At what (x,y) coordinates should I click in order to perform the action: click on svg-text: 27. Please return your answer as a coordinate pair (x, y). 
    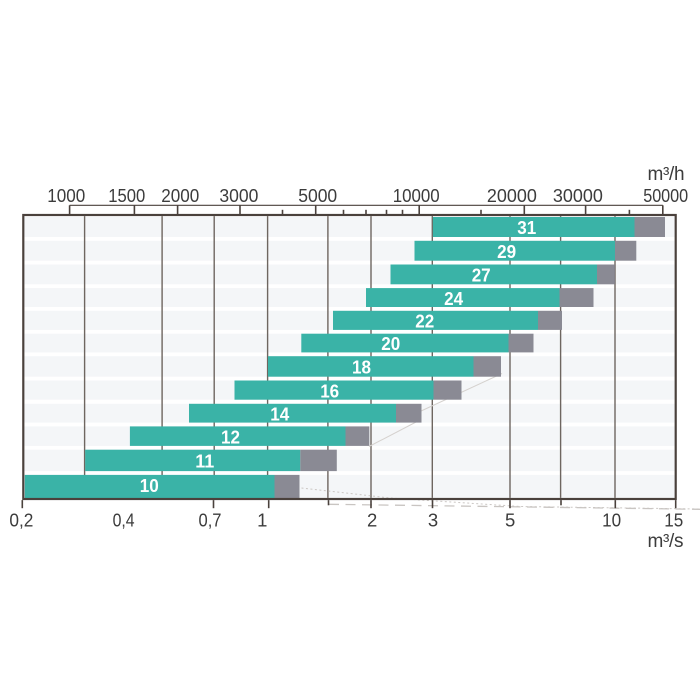
    Looking at the image, I should click on (481, 276).